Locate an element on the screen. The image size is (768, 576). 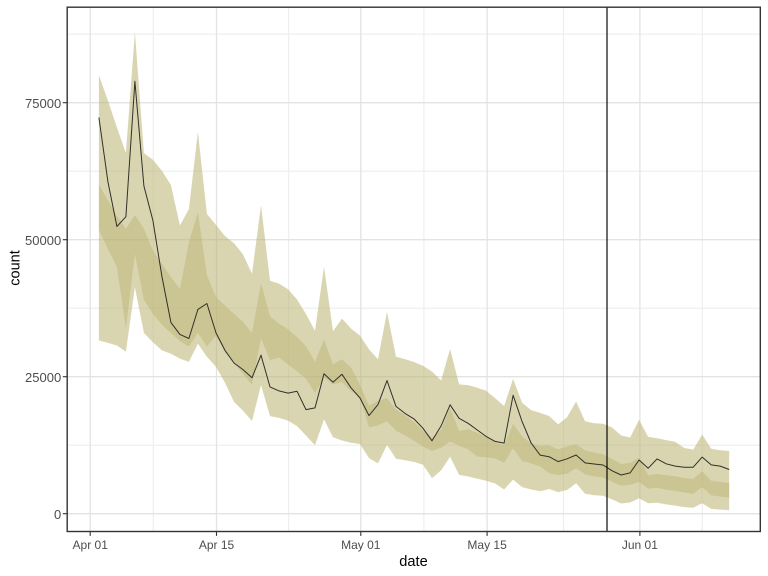
svg-text: 25000 is located at coordinates (43, 377).